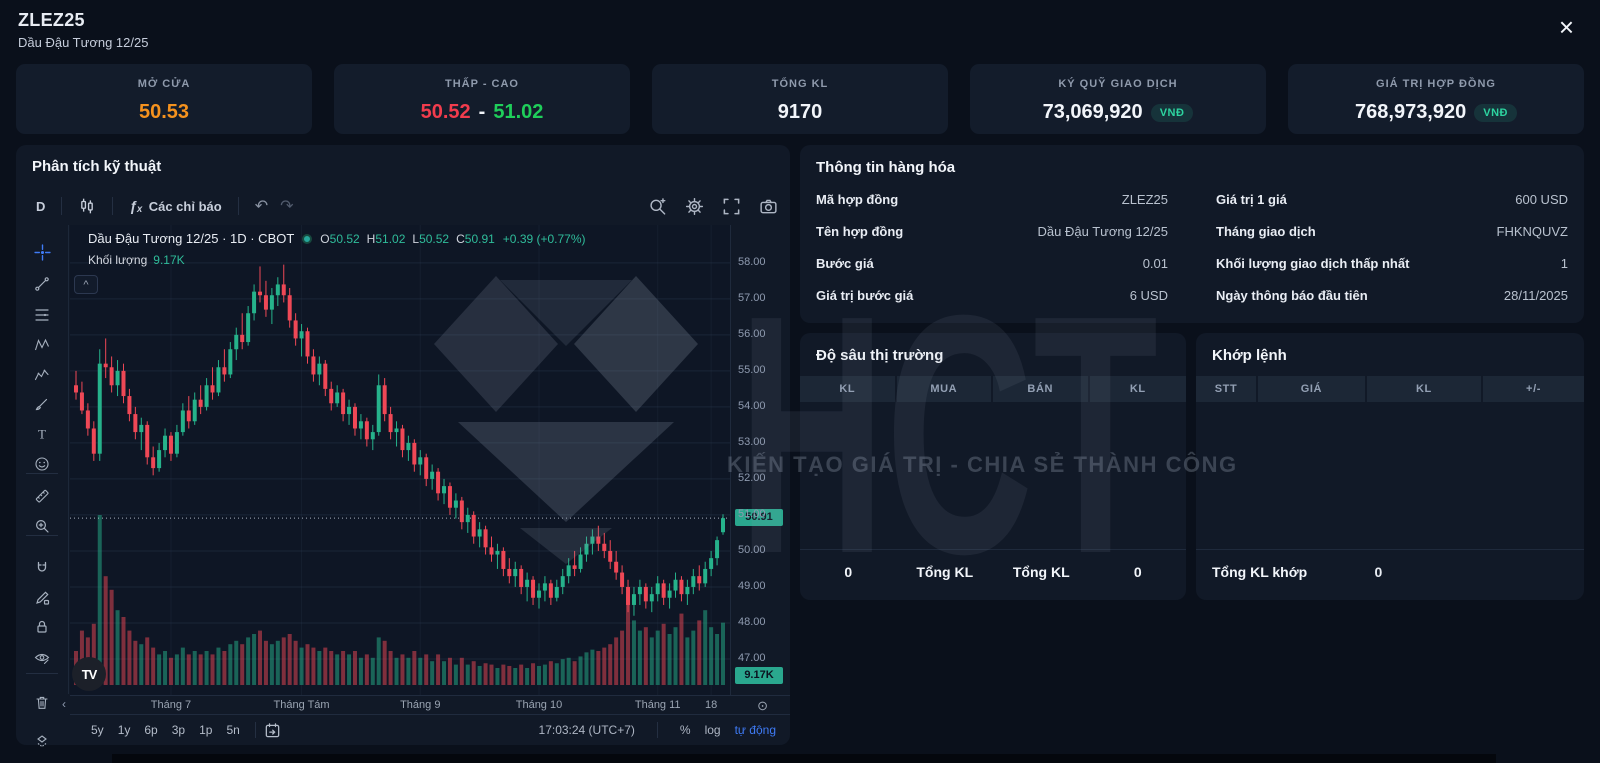 The height and width of the screenshot is (763, 1600). What do you see at coordinates (301, 705) in the screenshot?
I see `time-axis-label: Tháng Tám` at bounding box center [301, 705].